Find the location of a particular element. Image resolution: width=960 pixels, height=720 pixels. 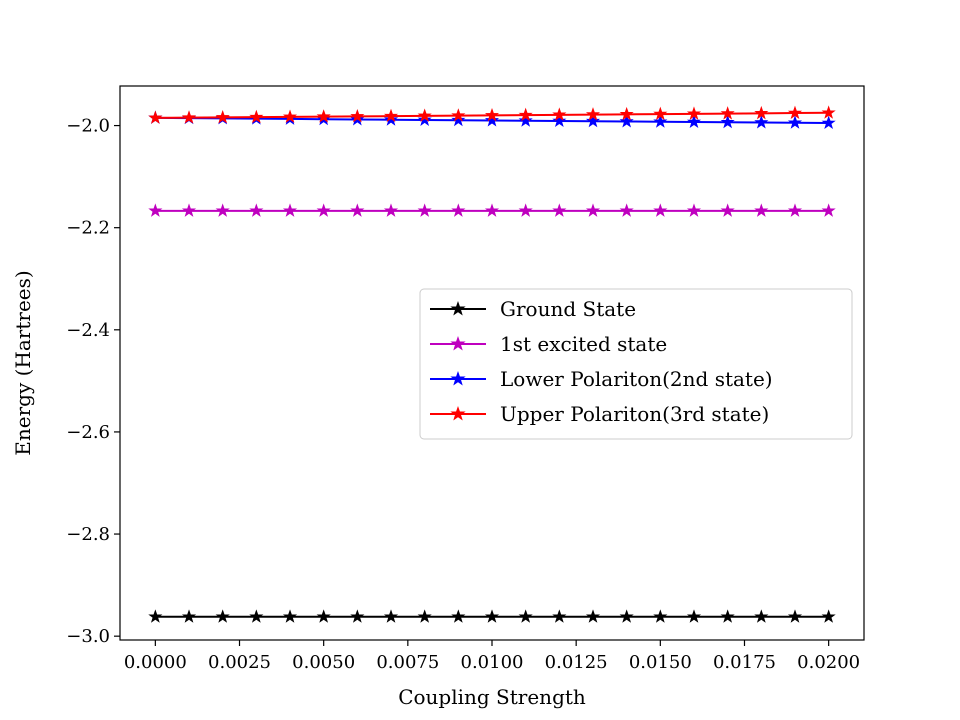

y-tick-label: −2.6 is located at coordinates (88, 432).